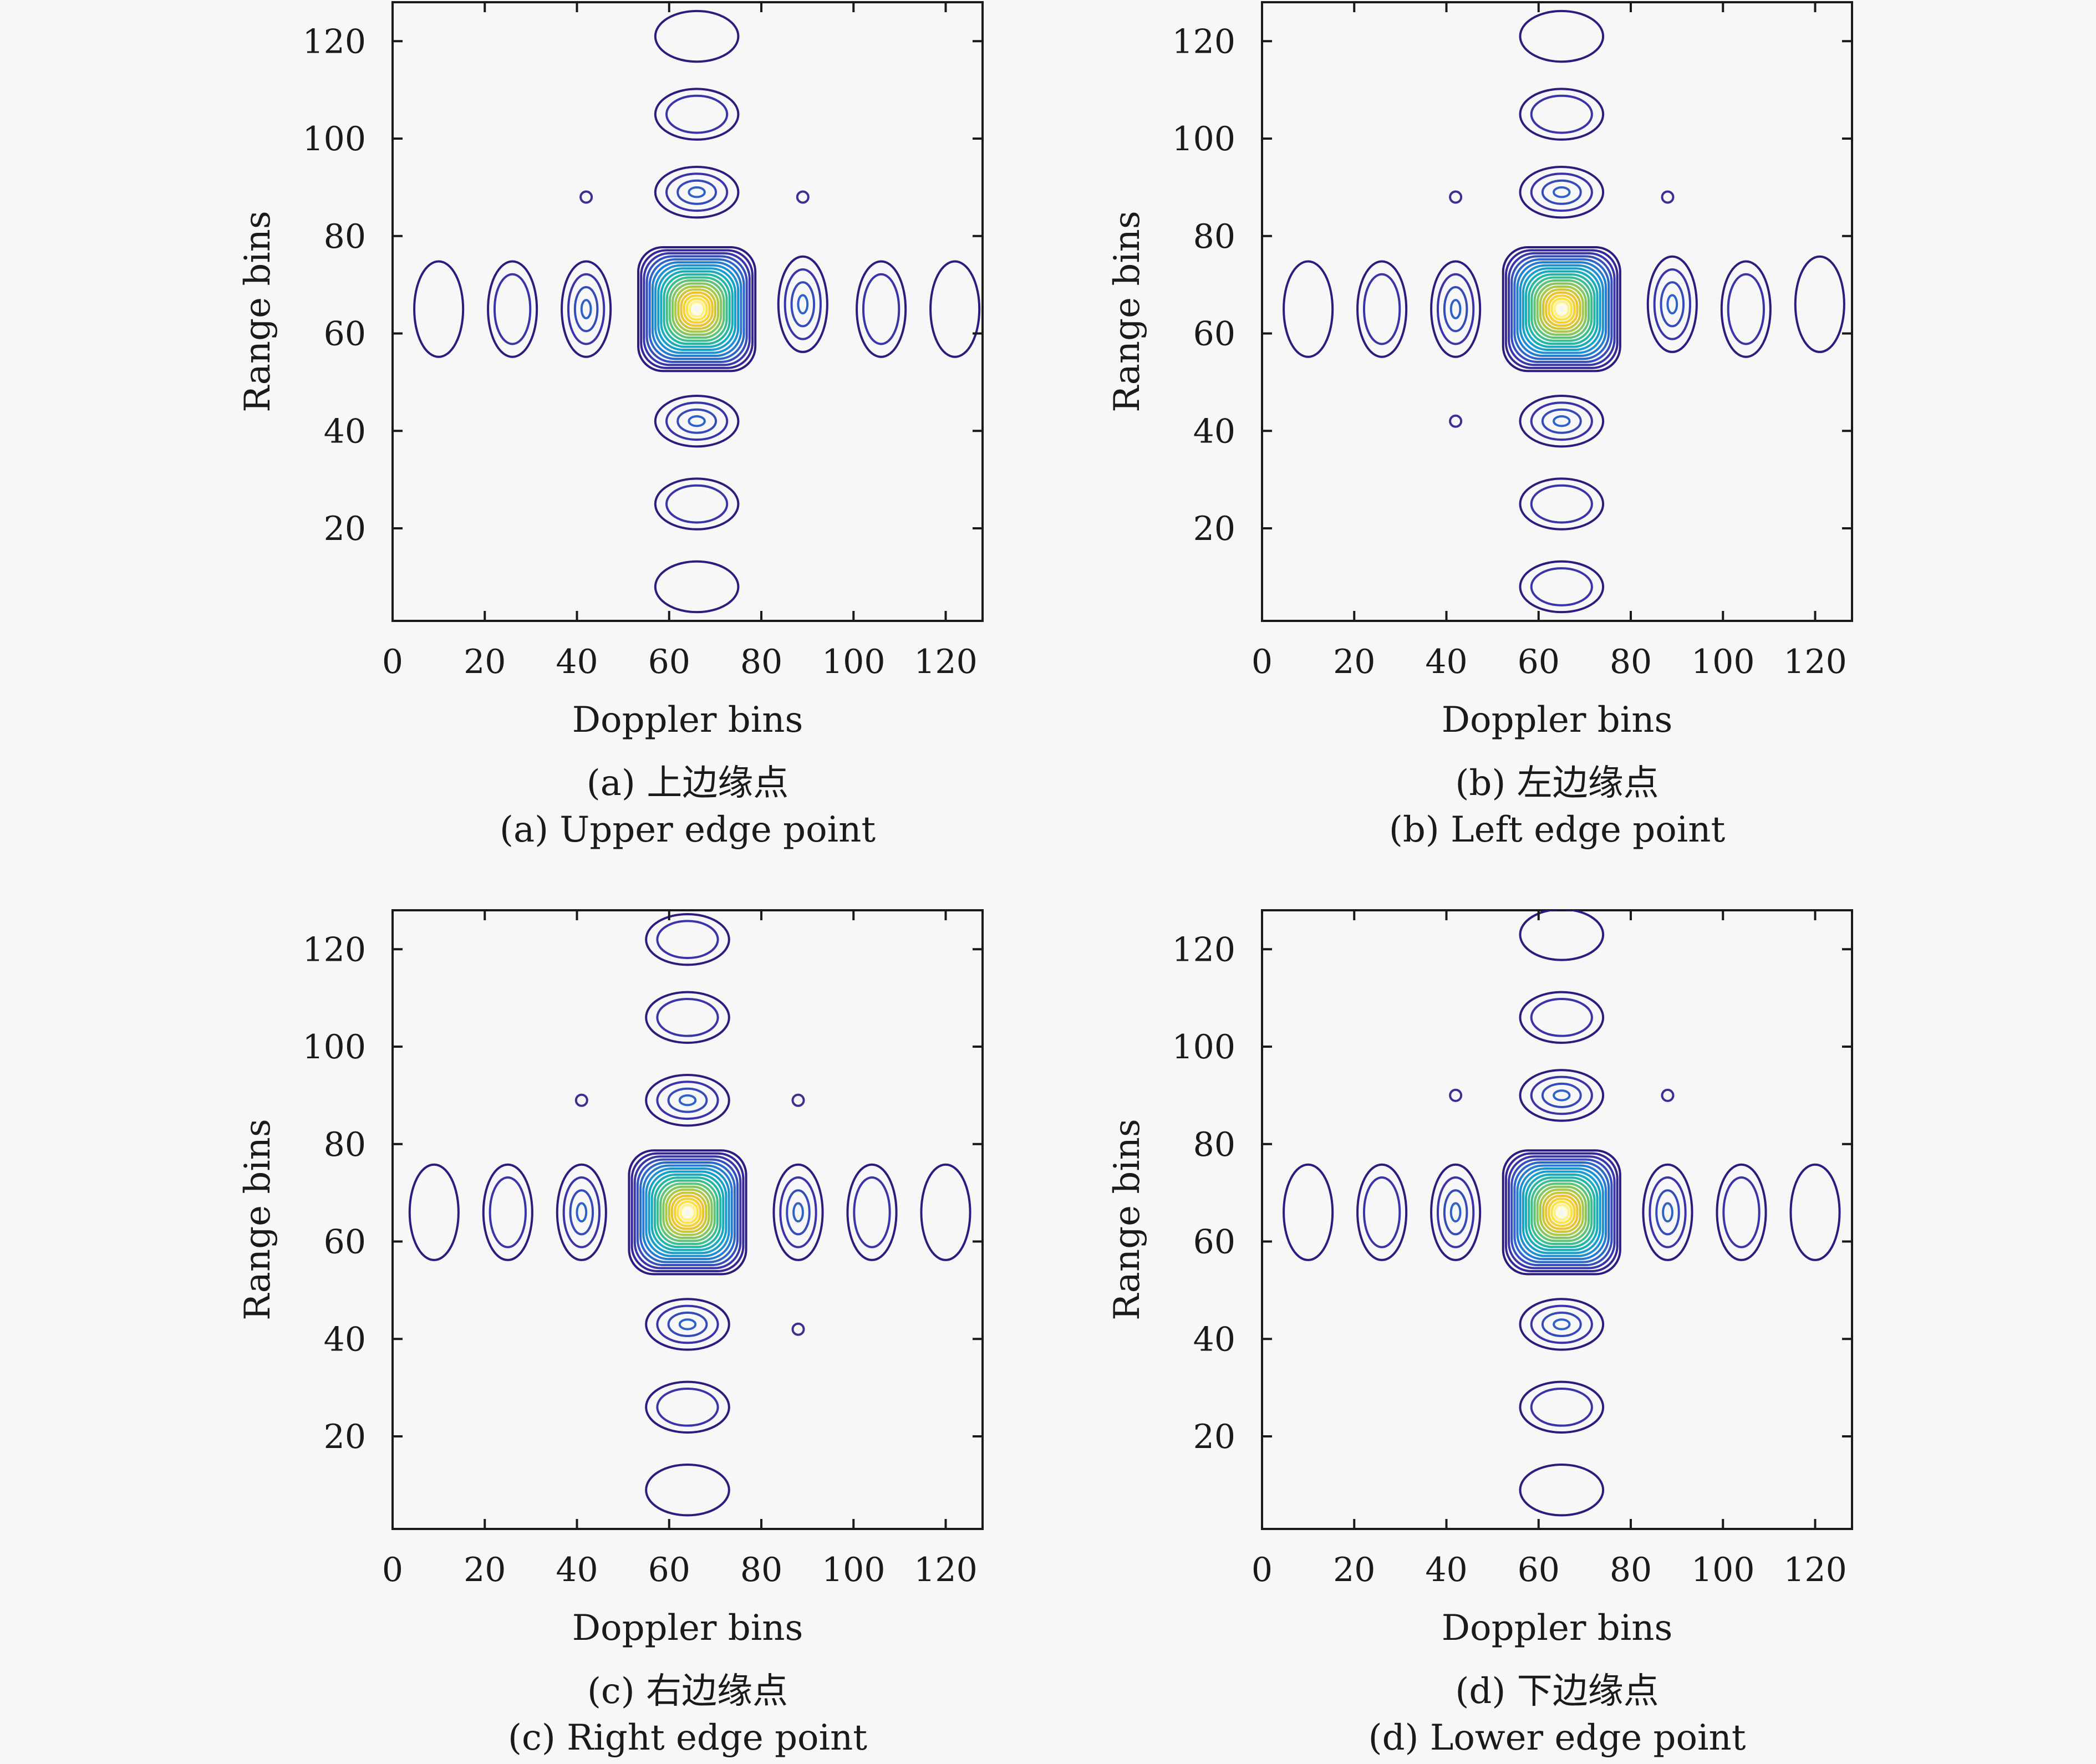  I want to click on contour-lines, so click(689, 1215).